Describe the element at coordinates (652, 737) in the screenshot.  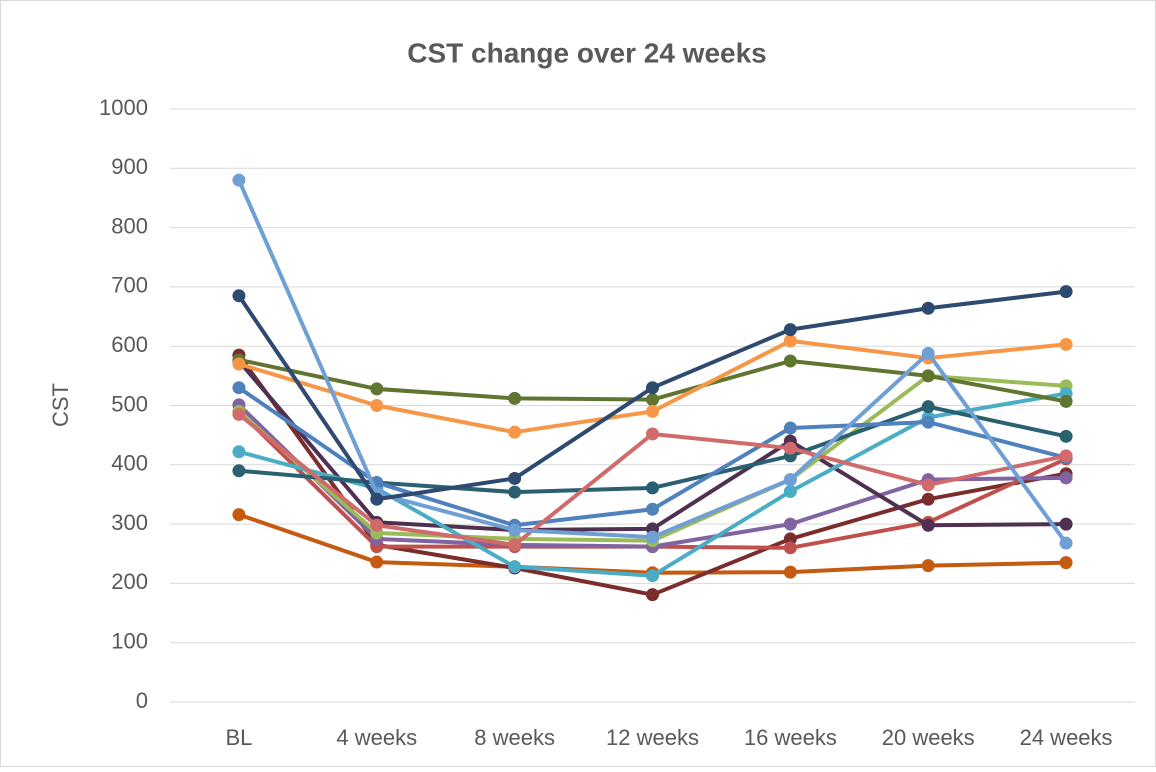
I see `x-tick-label: 12 weeks` at that location.